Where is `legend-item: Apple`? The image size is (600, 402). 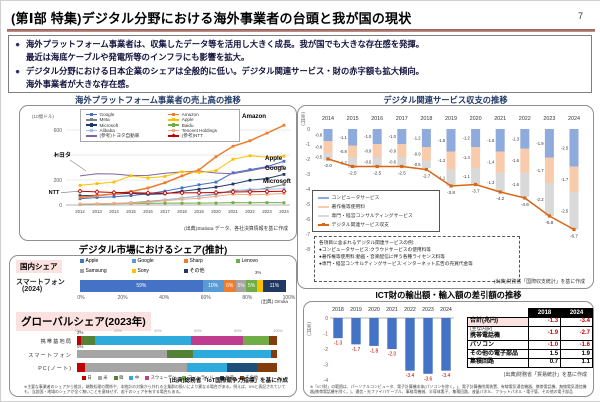 legend-item: Apple is located at coordinates (201, 119).